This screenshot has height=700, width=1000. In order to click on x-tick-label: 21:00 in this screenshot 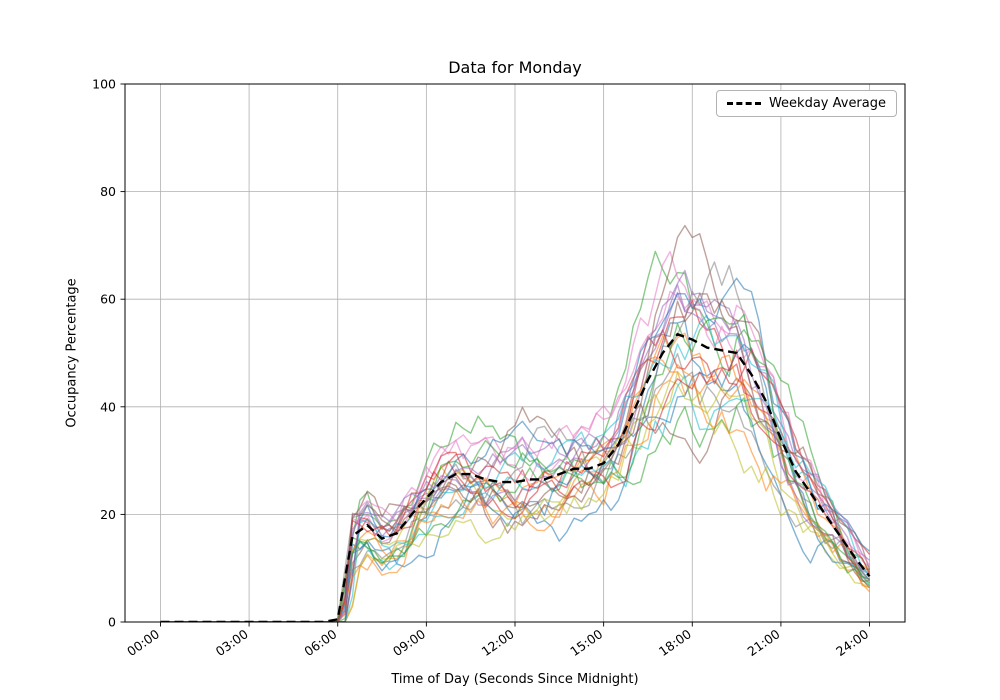, I will do `click(764, 642)`.